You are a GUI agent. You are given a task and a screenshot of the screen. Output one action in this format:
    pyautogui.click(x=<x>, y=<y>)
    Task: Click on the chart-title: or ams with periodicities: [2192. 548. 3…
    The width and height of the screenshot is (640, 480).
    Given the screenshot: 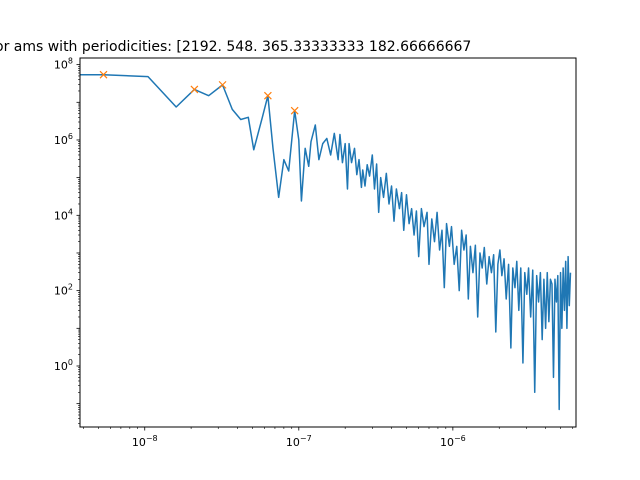 What is the action you would take?
    pyautogui.click(x=235, y=47)
    